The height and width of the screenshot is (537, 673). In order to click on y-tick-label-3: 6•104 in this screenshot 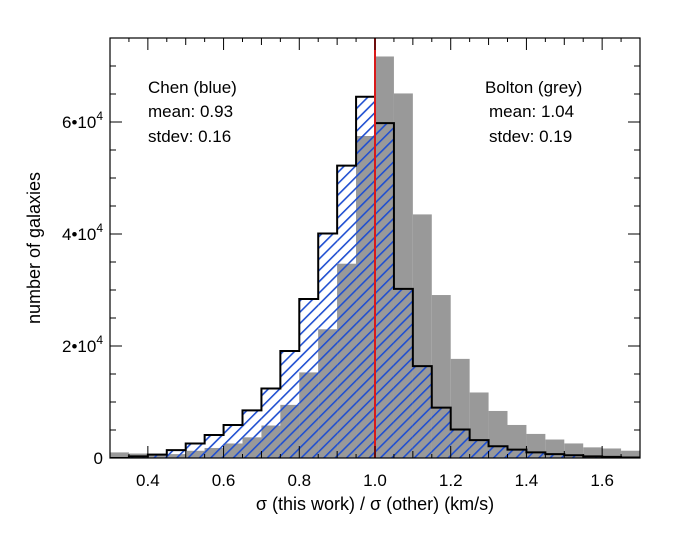, I will do `click(82, 120)`.